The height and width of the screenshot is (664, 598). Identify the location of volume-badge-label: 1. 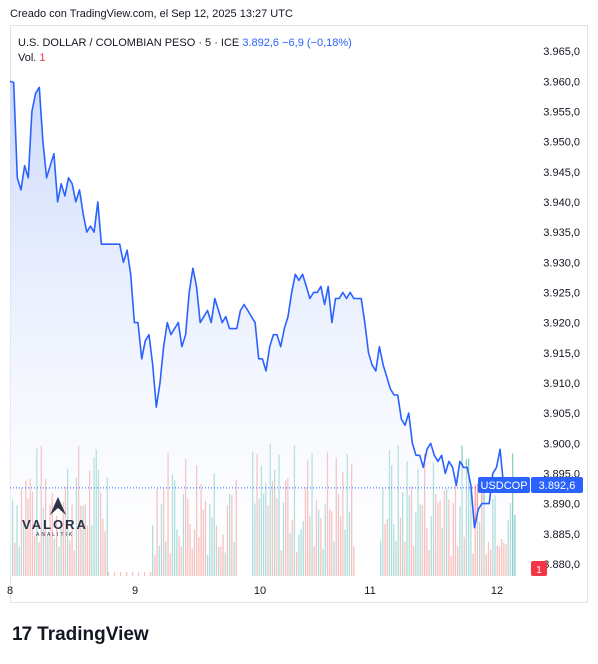
(539, 570).